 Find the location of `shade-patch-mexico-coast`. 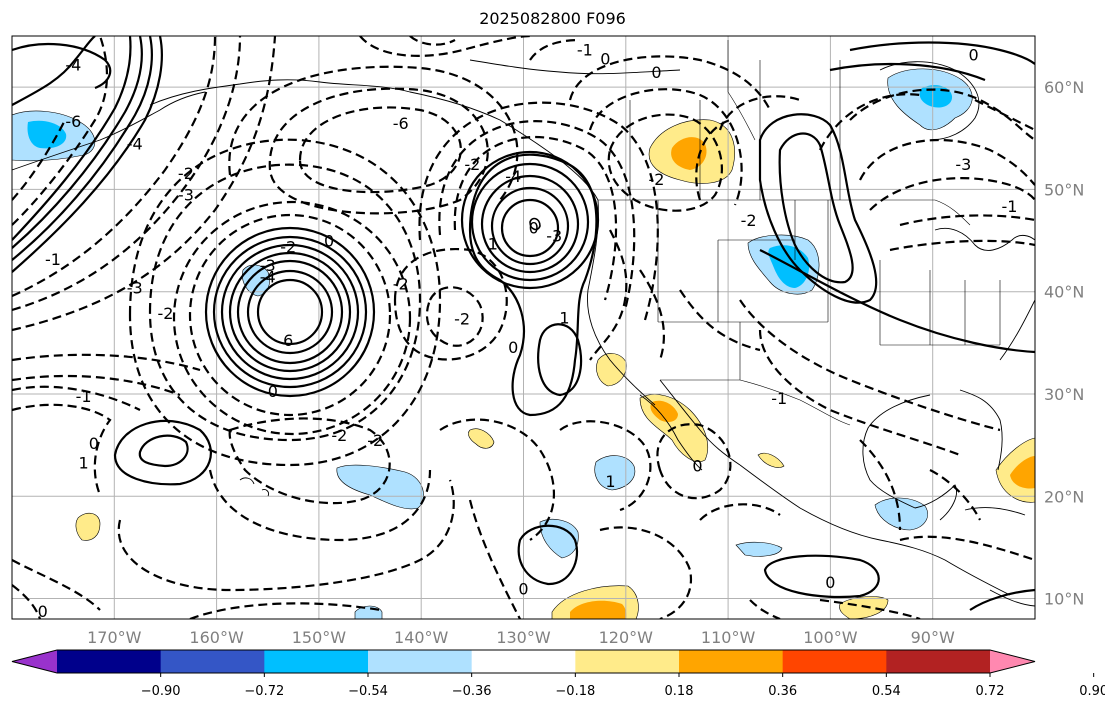

shade-patch-mexico-coast is located at coordinates (771, 460).